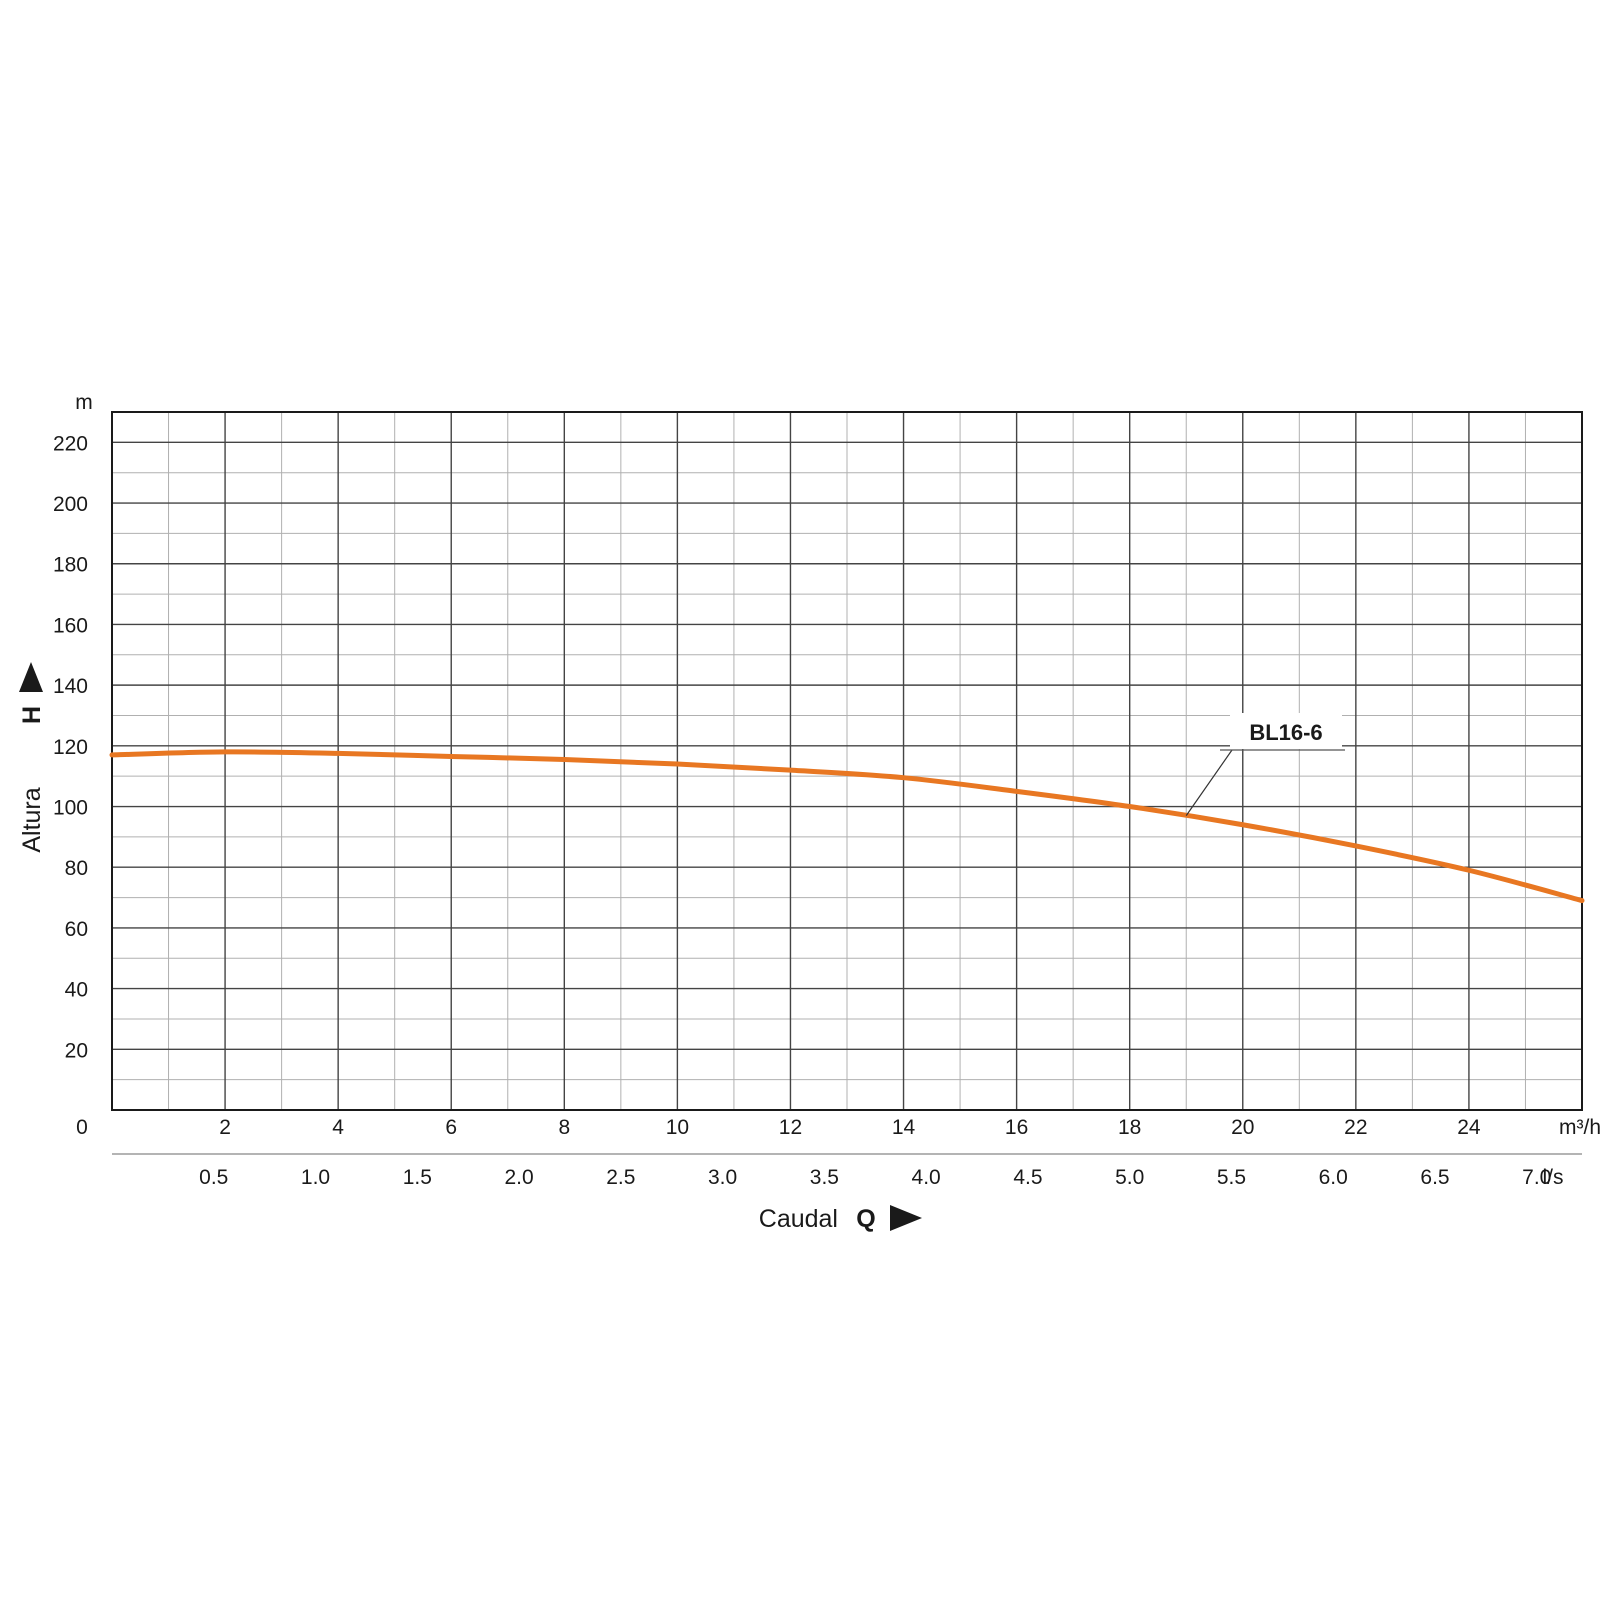  I want to click on series-label-box, so click(1286, 731).